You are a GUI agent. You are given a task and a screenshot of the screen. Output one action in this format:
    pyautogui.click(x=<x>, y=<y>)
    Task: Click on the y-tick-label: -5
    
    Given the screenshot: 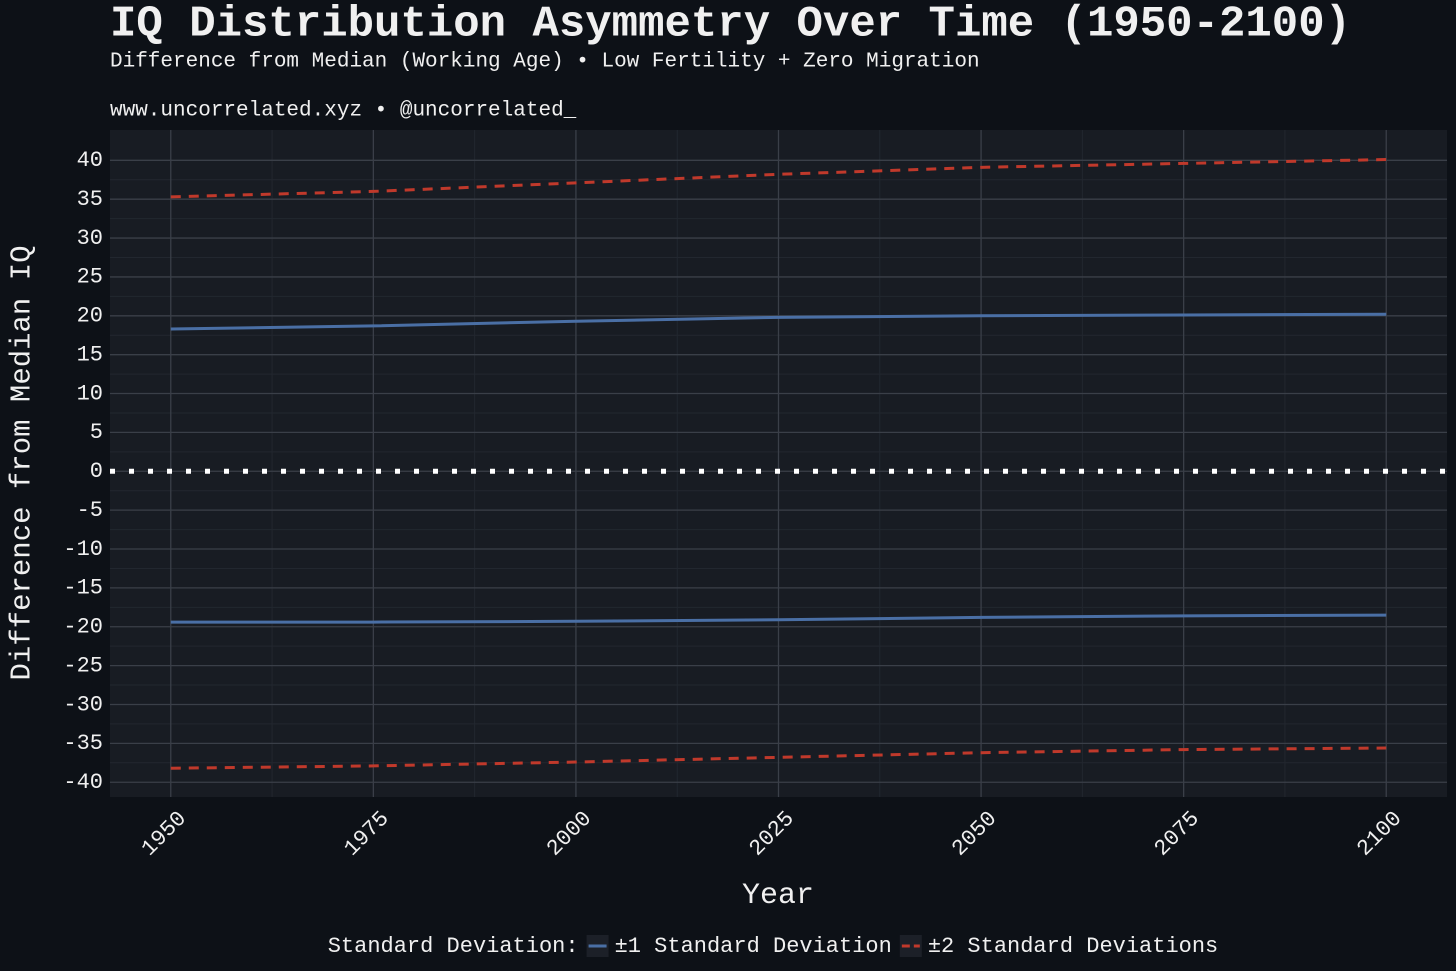 What is the action you would take?
    pyautogui.click(x=90, y=510)
    